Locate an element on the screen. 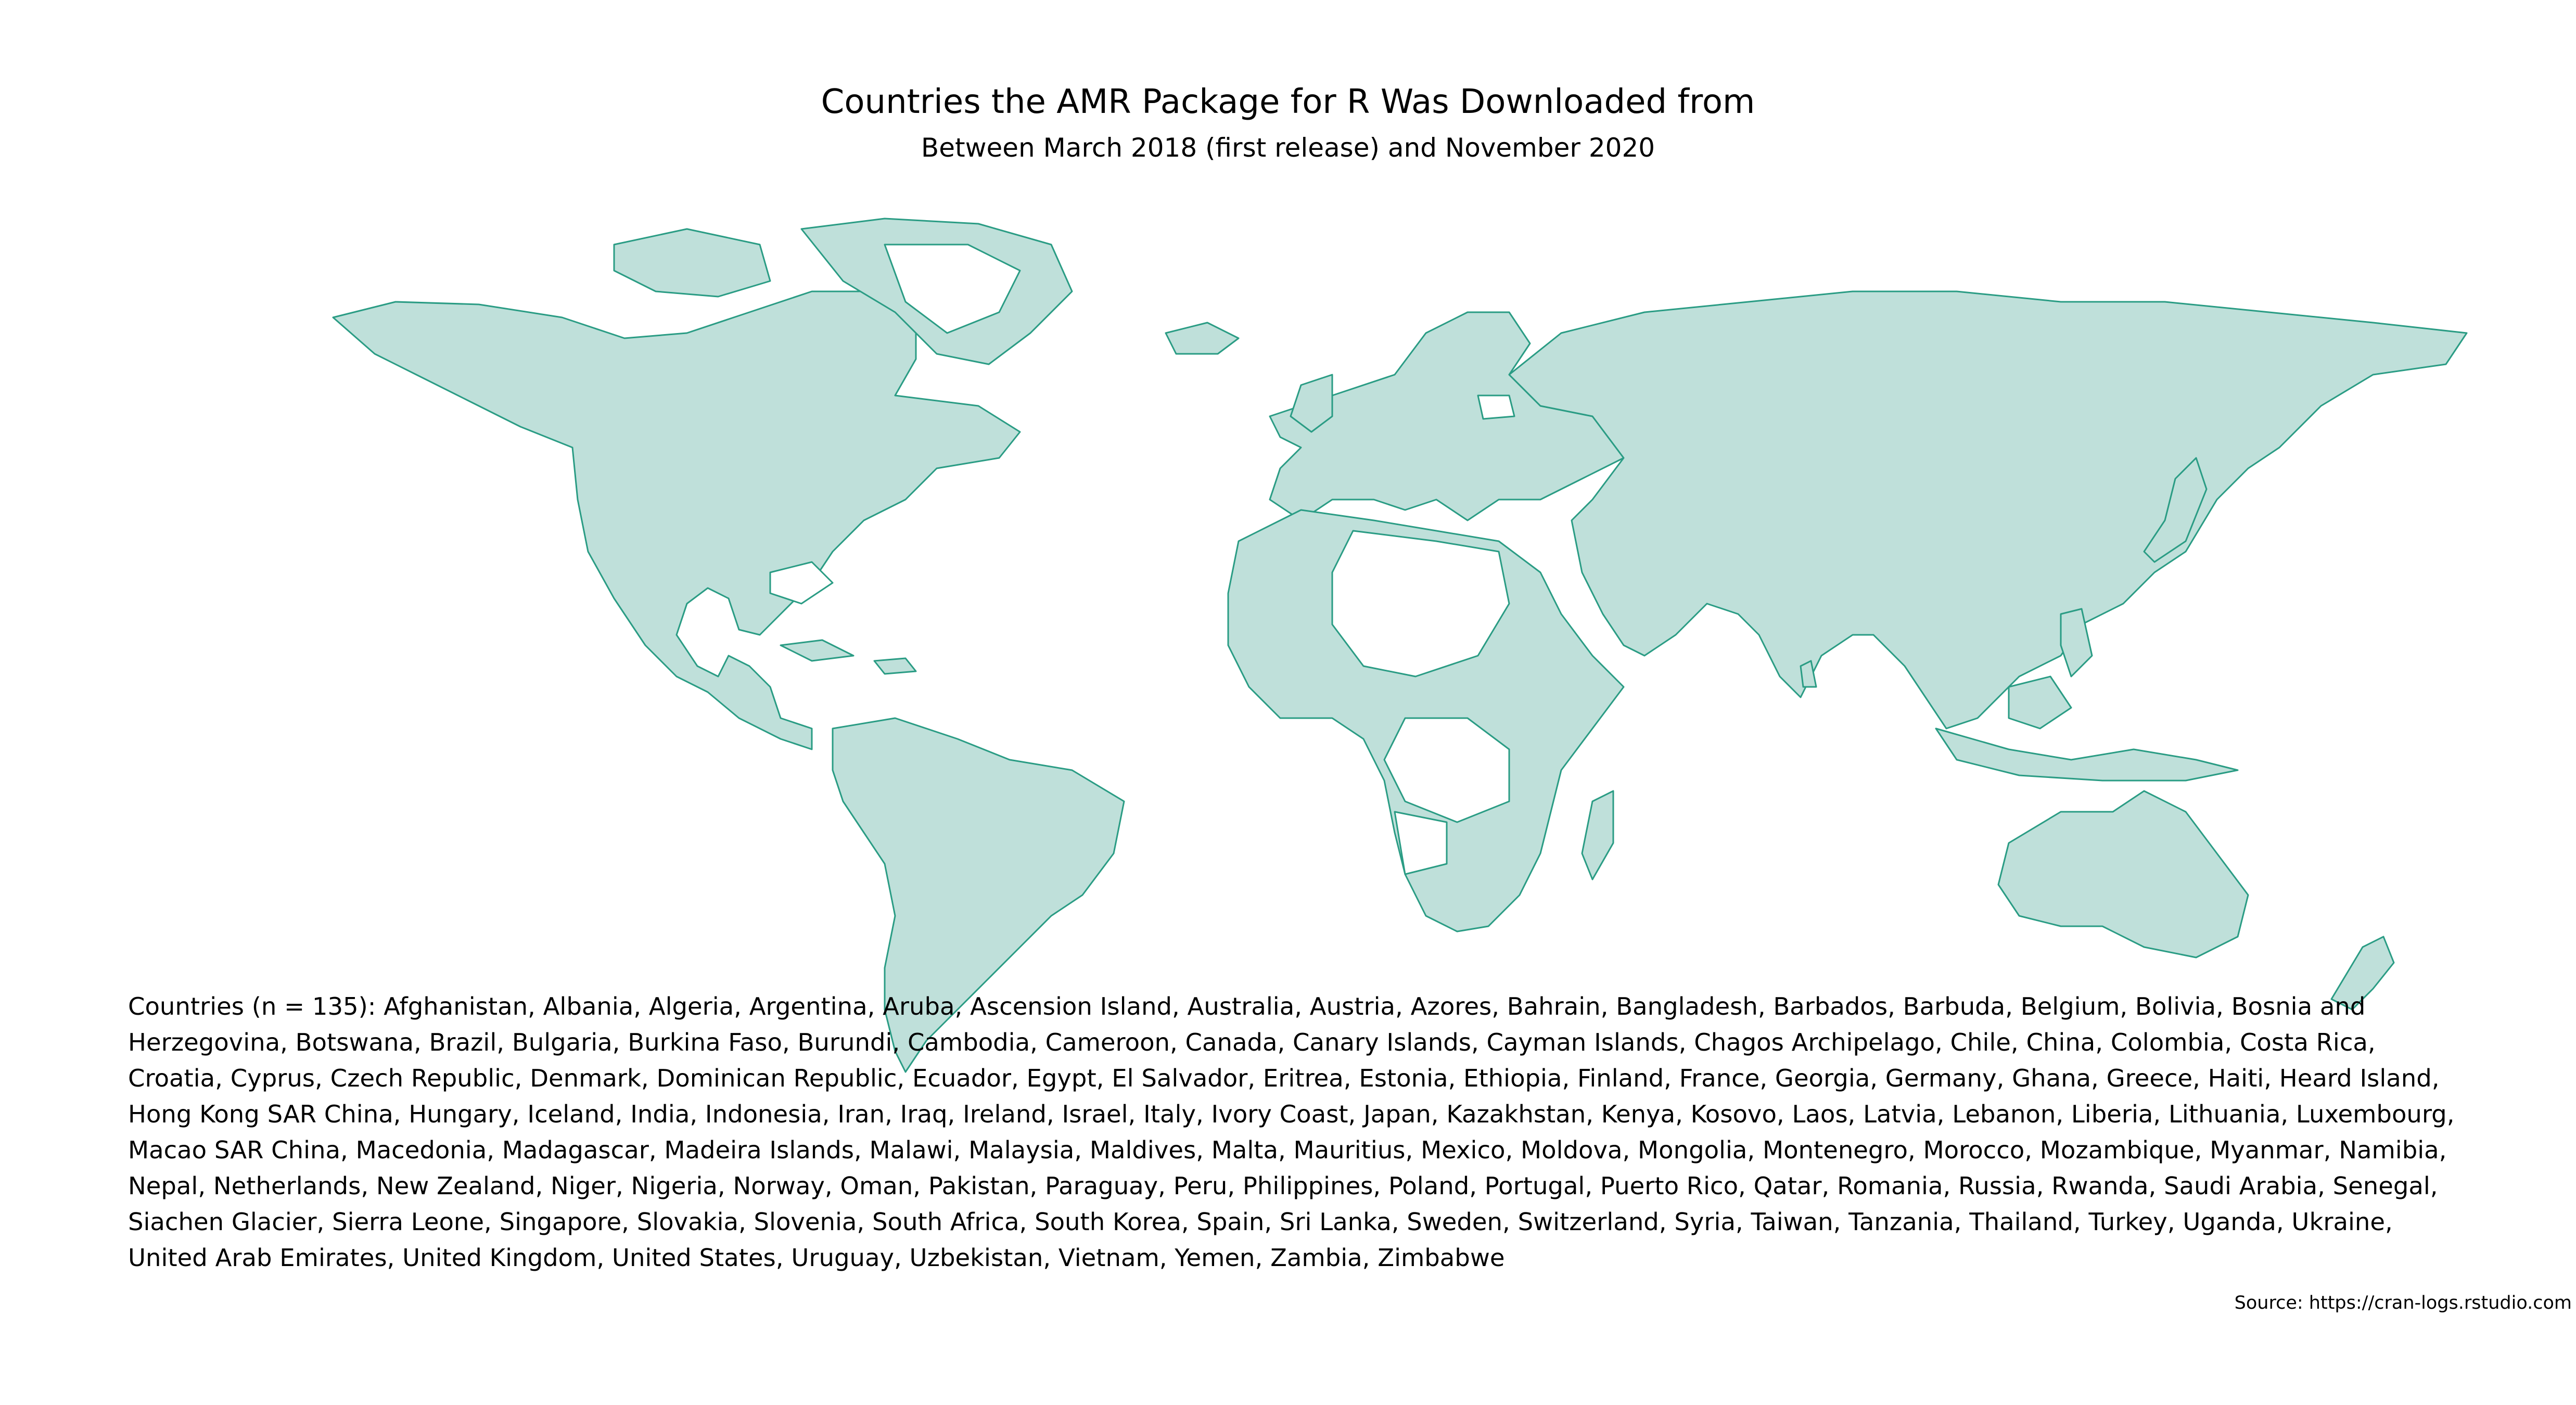 The width and height of the screenshot is (2576, 1405). land-unfilled-sahara is located at coordinates (1420, 604).